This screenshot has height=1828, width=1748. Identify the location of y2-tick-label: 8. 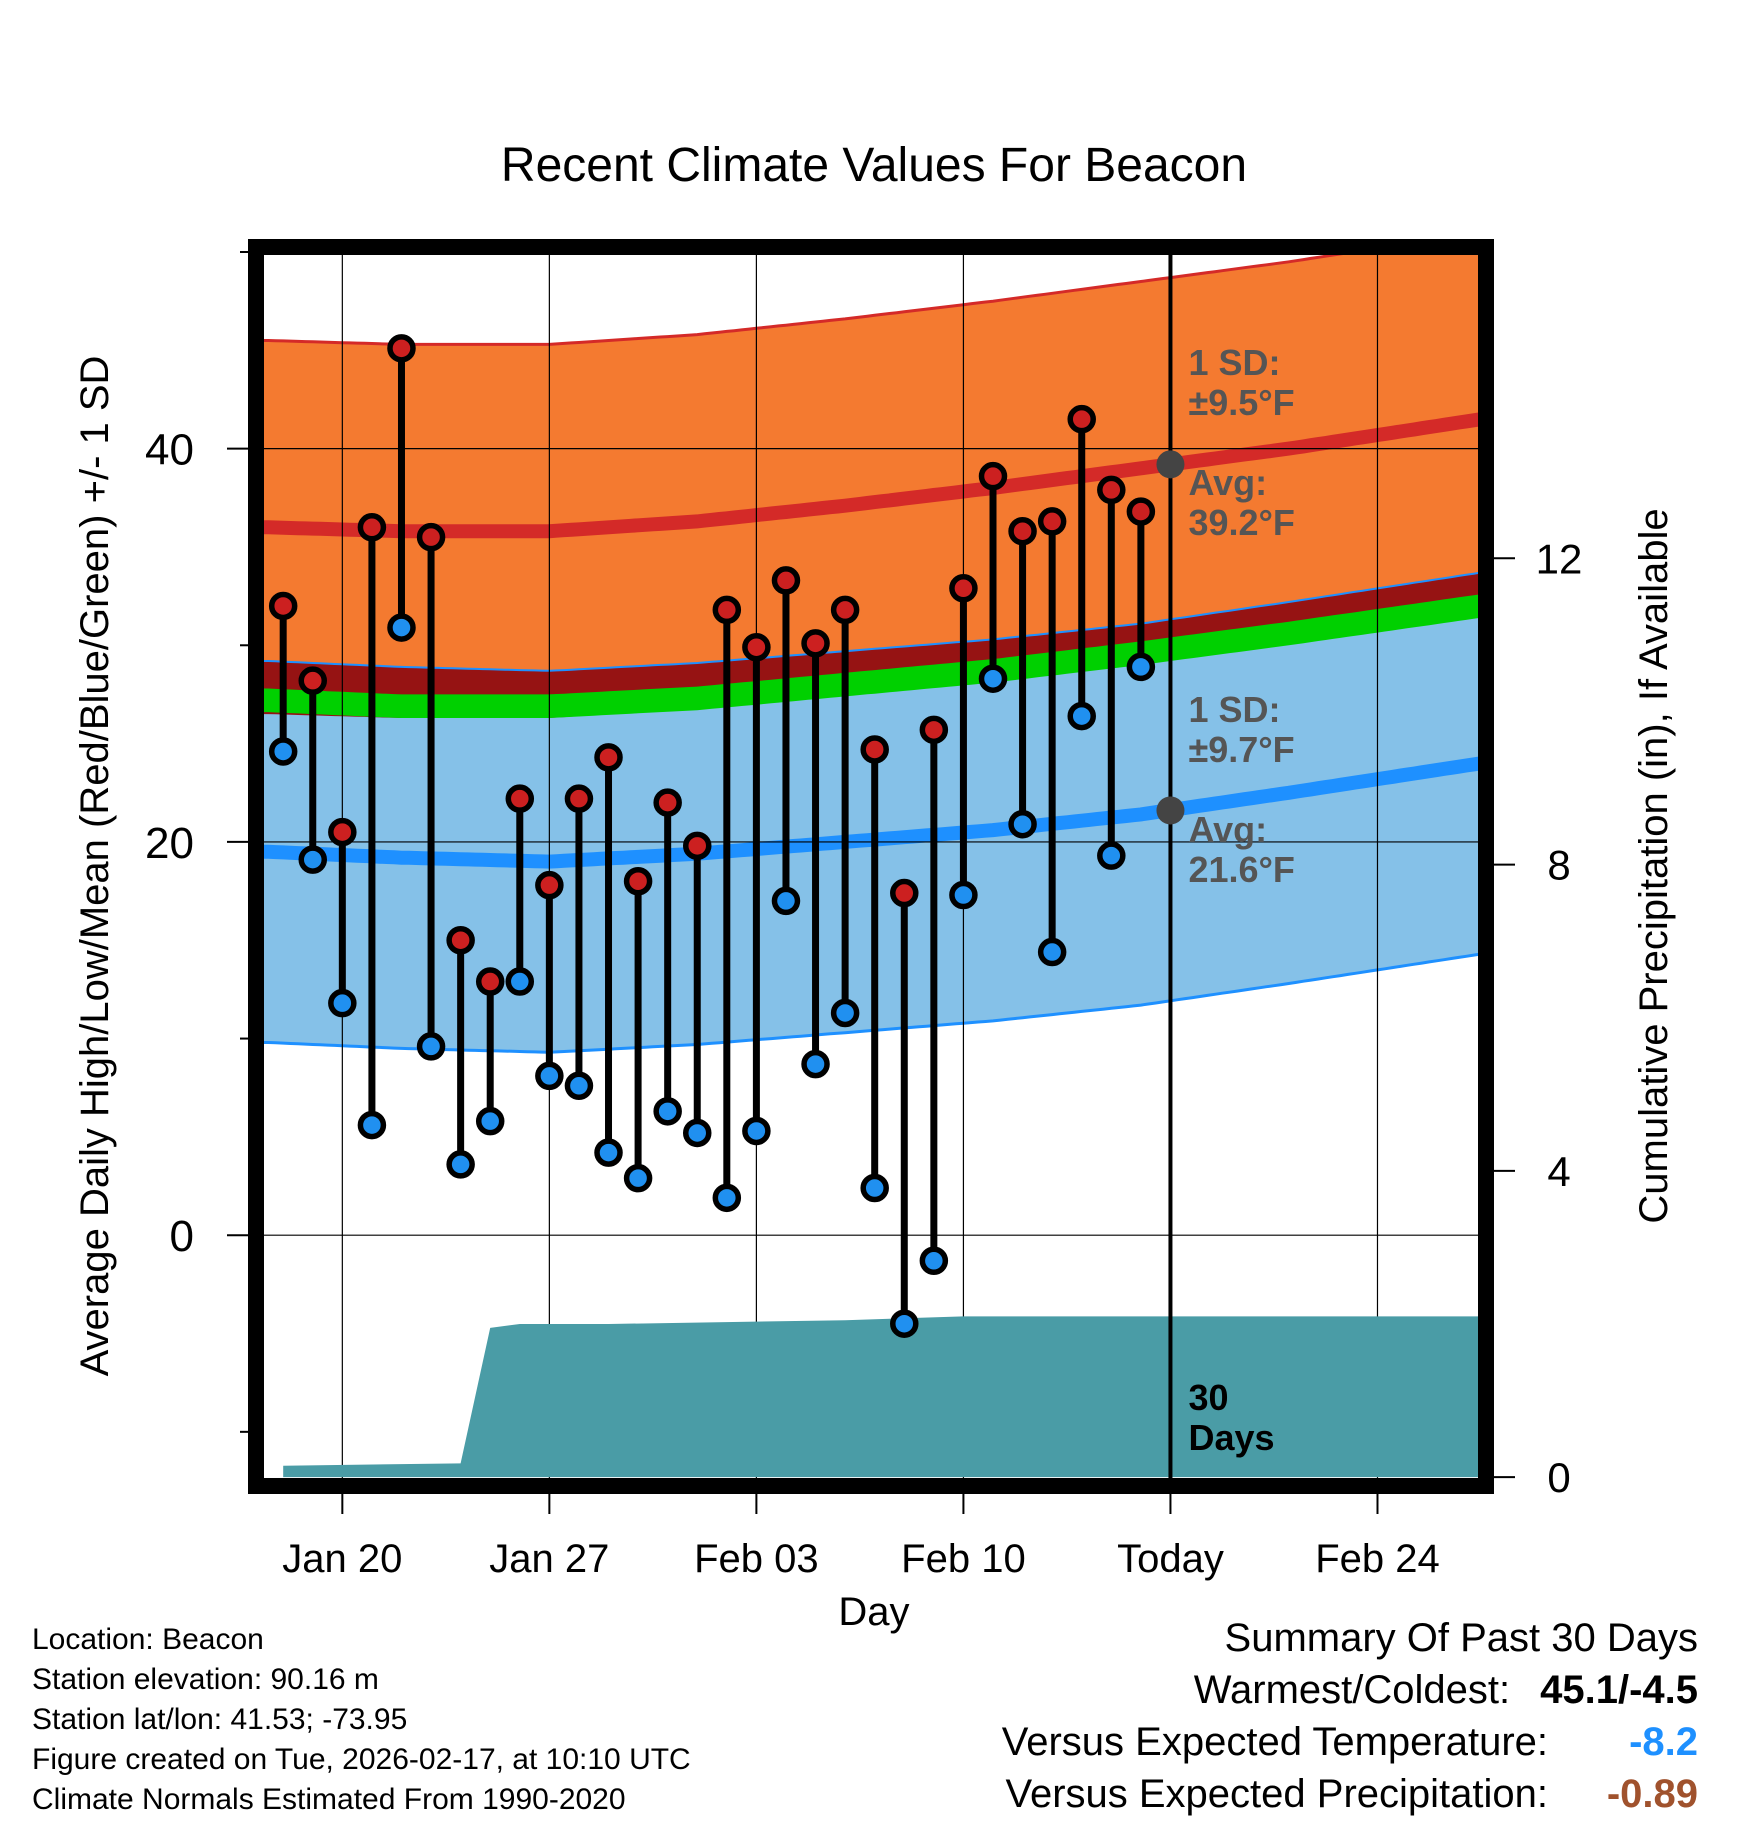
(1558, 865).